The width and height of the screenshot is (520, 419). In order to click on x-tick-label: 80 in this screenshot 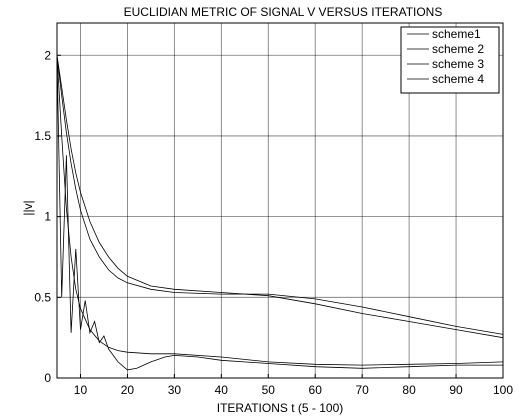, I will do `click(409, 390)`.